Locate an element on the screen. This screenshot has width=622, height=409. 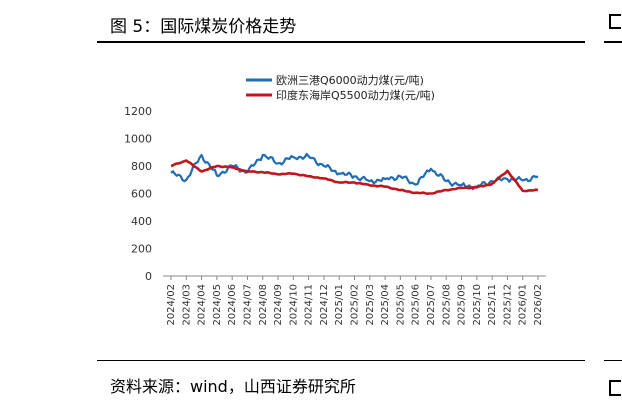
chart-legend: 欧洲三港Q6000动力煤(元/吨)印度东海岸Q5500动力煤(元/吨) is located at coordinates (340, 88).